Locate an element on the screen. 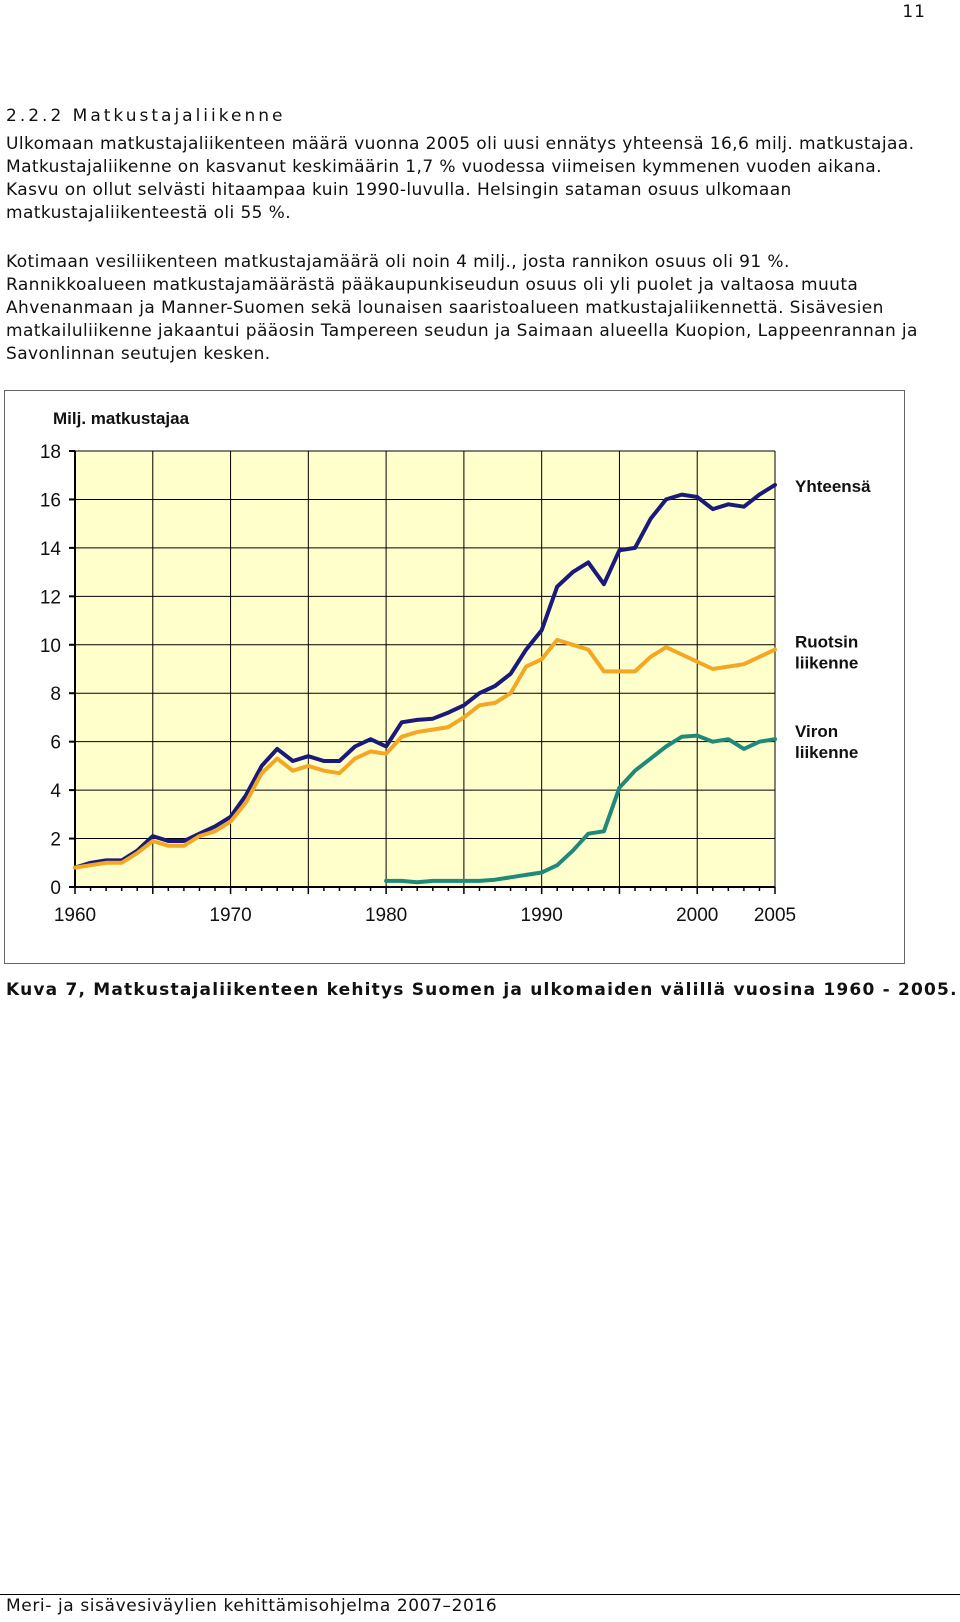 Image resolution: width=960 pixels, height=1622 pixels. series-labels: Yhteensä Ruotsin liikenne Viron liikenne is located at coordinates (833, 619).